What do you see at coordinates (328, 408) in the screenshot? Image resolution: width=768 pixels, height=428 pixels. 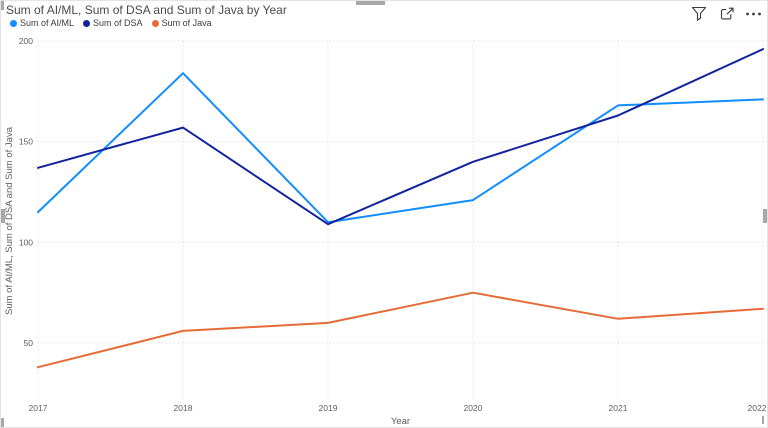 I see `x-axis-tick-label: 2019` at bounding box center [328, 408].